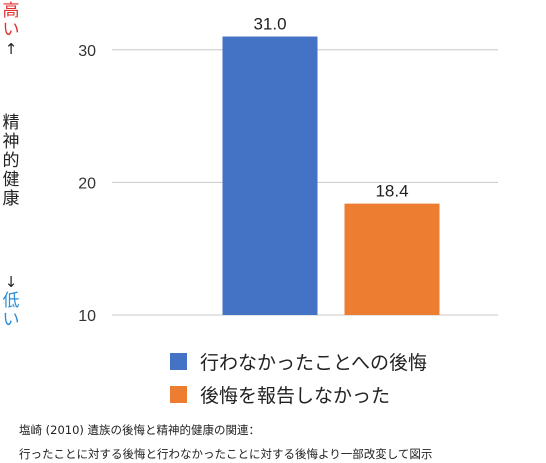 This screenshot has height=463, width=546. What do you see at coordinates (11, 11) in the screenshot?
I see `high-char-1: 高` at bounding box center [11, 11].